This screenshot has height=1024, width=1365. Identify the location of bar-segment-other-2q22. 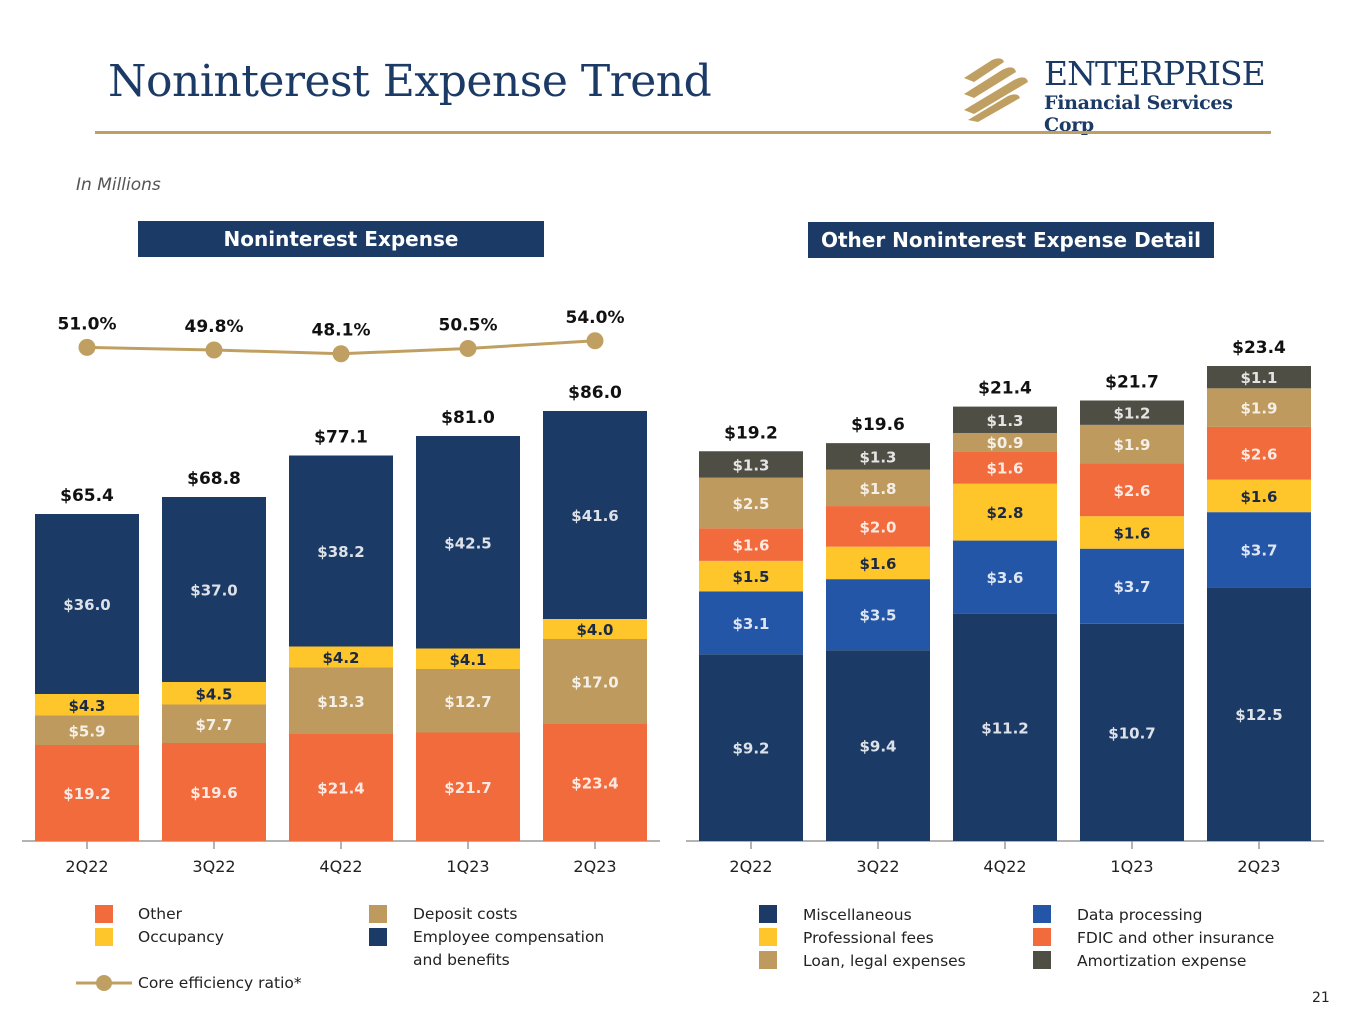
(87, 793).